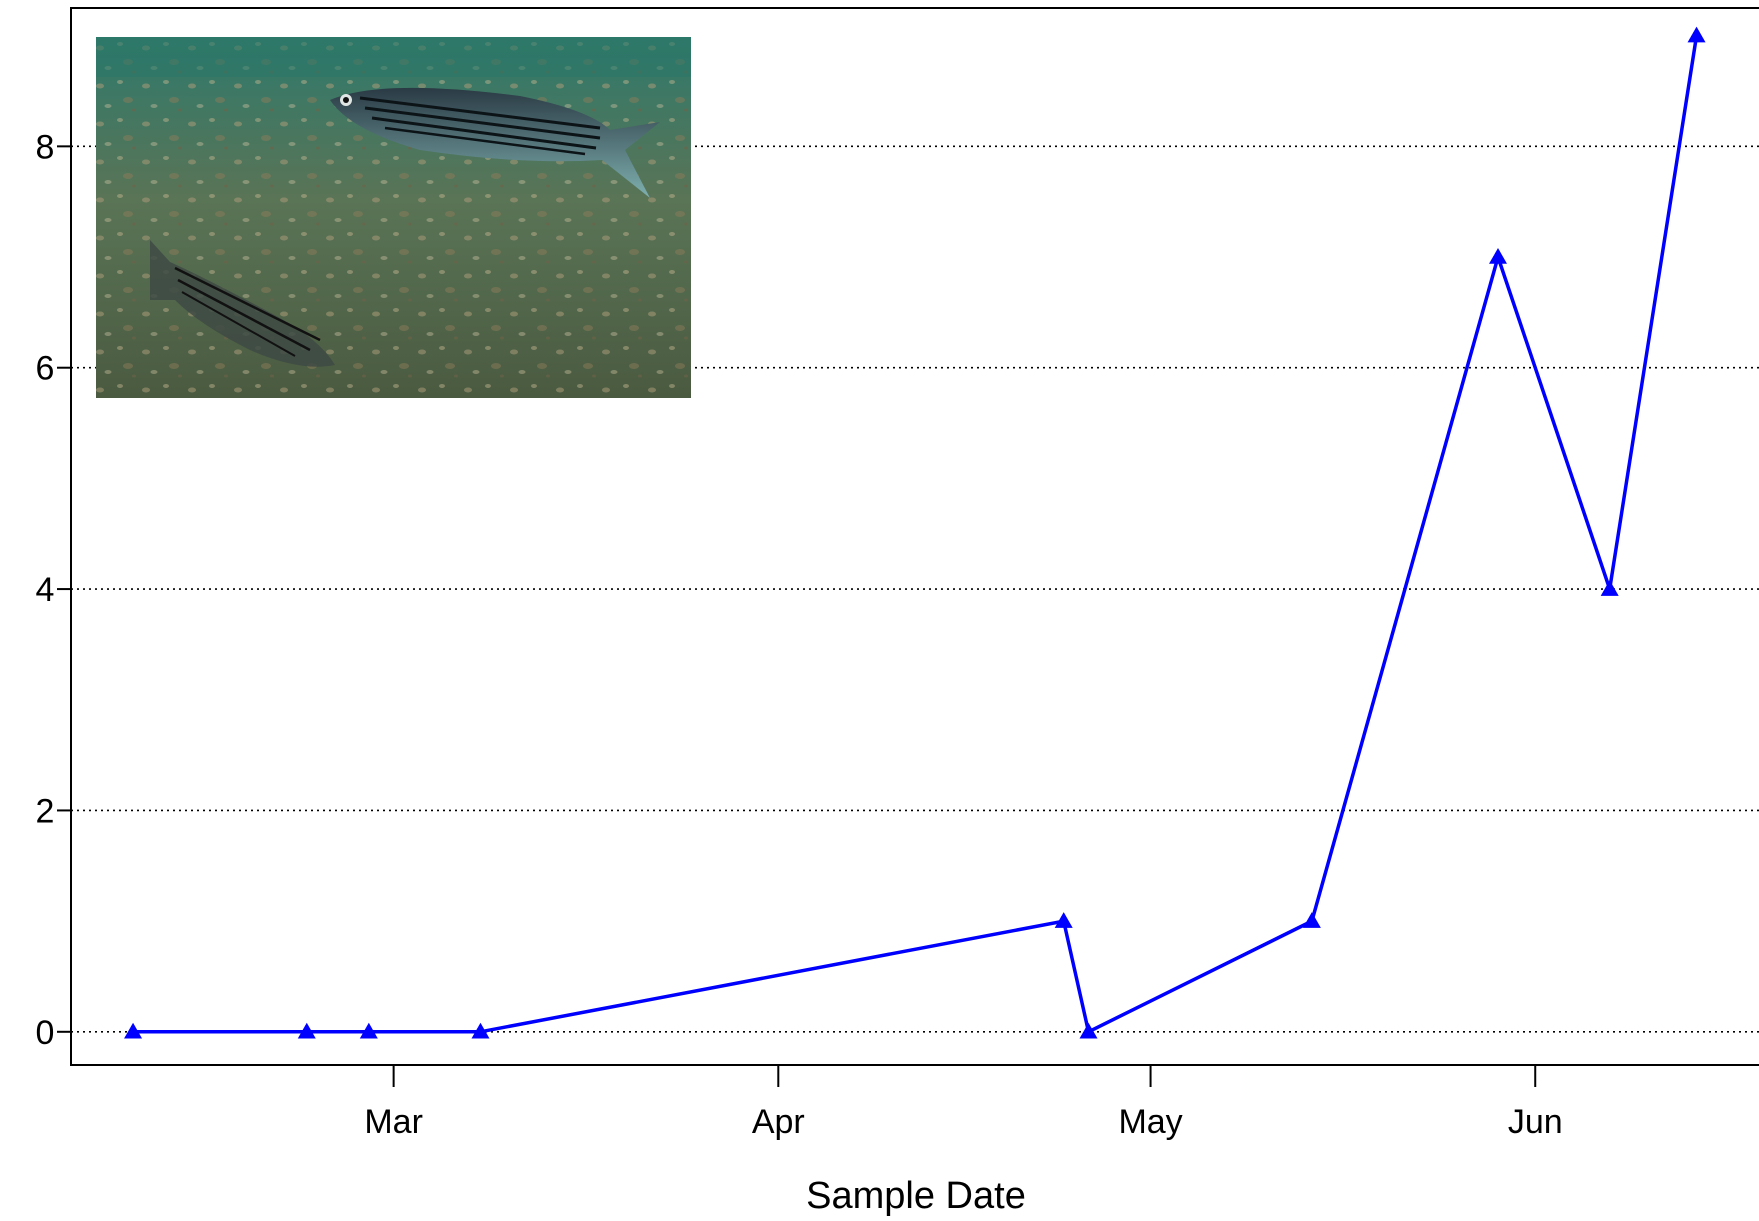 Image resolution: width=1759 pixels, height=1221 pixels. Describe the element at coordinates (916, 1196) in the screenshot. I see `x-axis-title: Sample Date` at that location.